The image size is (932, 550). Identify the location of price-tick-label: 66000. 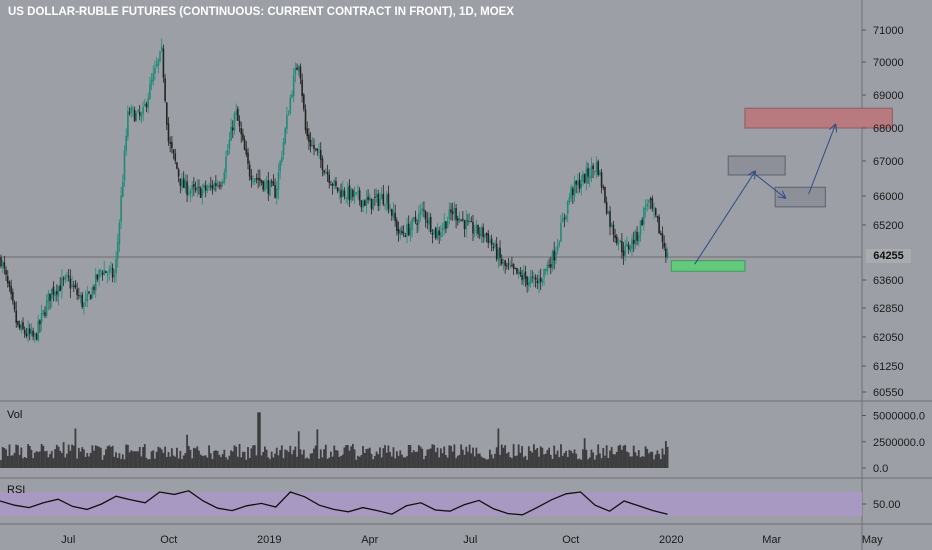
(888, 197).